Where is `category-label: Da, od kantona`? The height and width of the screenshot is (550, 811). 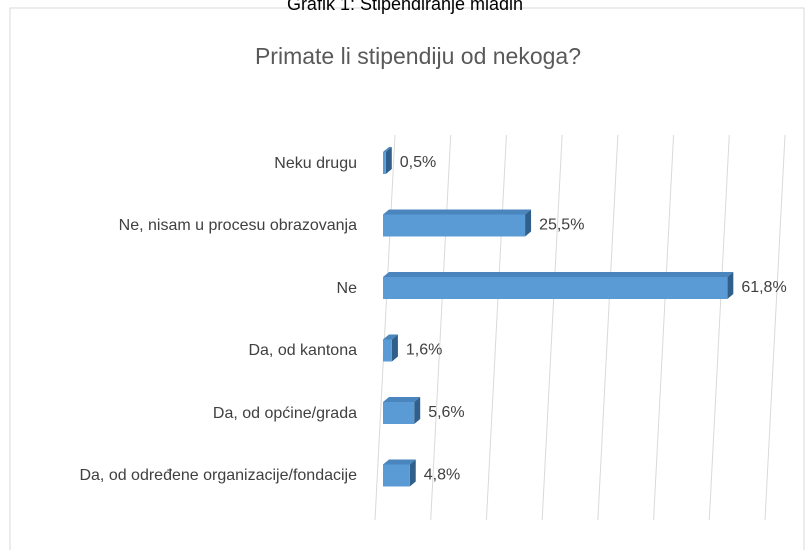
category-label: Da, od kantona is located at coordinates (302, 350).